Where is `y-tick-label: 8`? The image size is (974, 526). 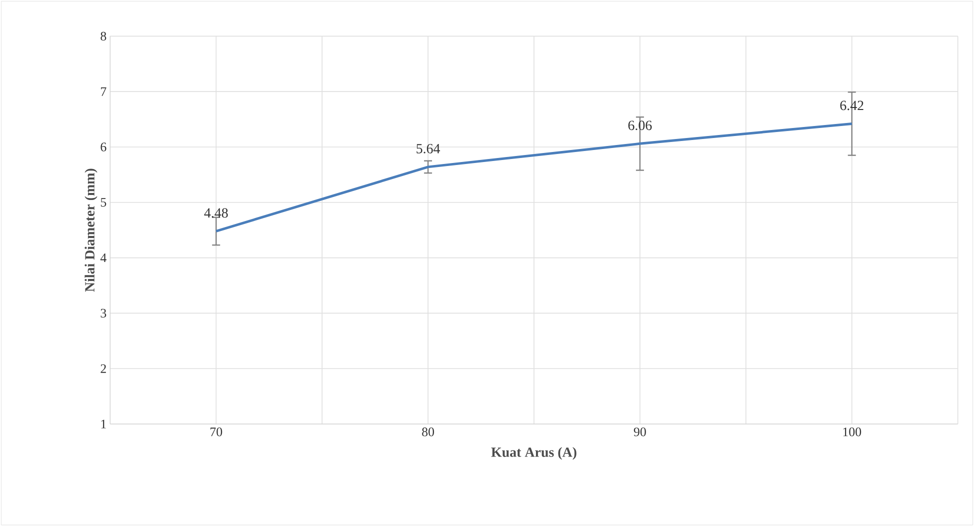 y-tick-label: 8 is located at coordinates (103, 36).